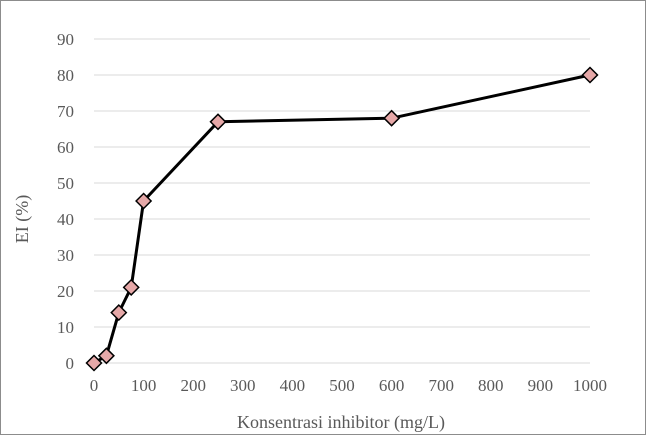 The height and width of the screenshot is (436, 646). I want to click on x-tick-label: 400, so click(293, 385).